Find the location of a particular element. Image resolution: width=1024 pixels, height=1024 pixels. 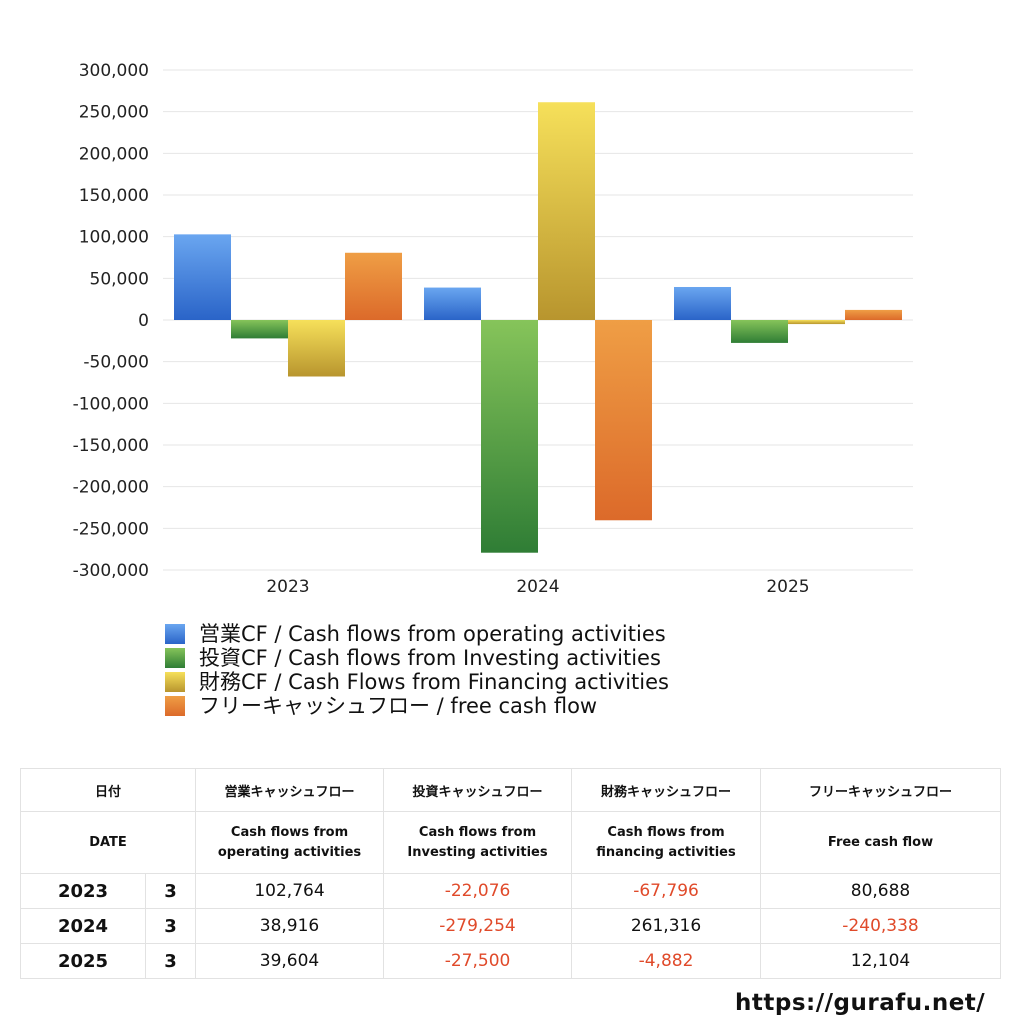

y-tick-label: -300,000 is located at coordinates (111, 571).